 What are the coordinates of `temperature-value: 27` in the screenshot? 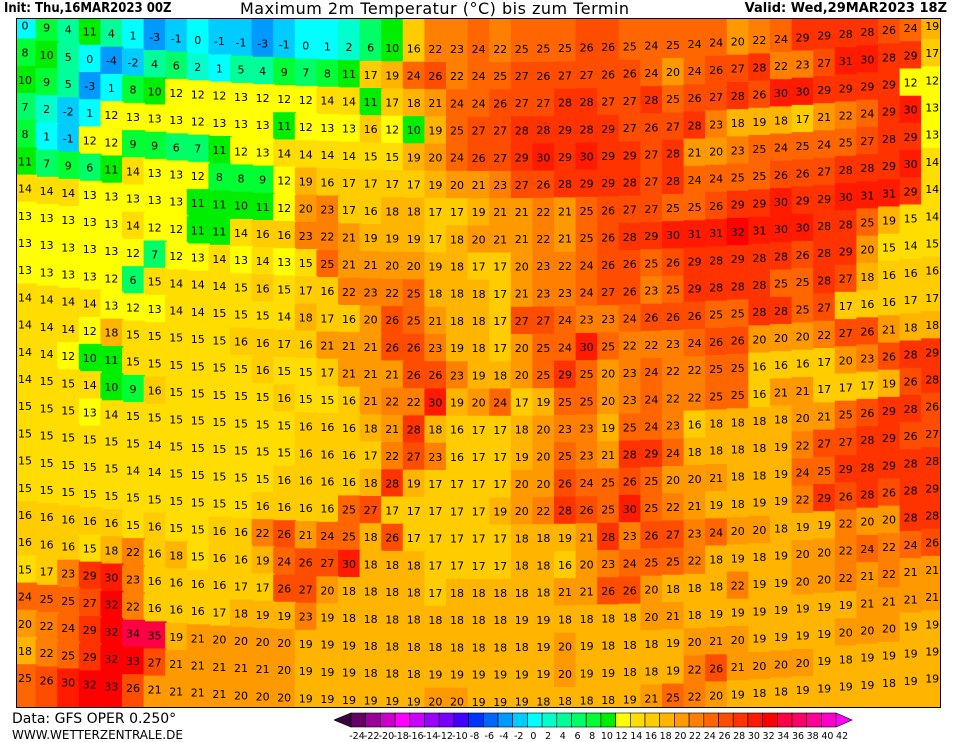 It's located at (543, 321).